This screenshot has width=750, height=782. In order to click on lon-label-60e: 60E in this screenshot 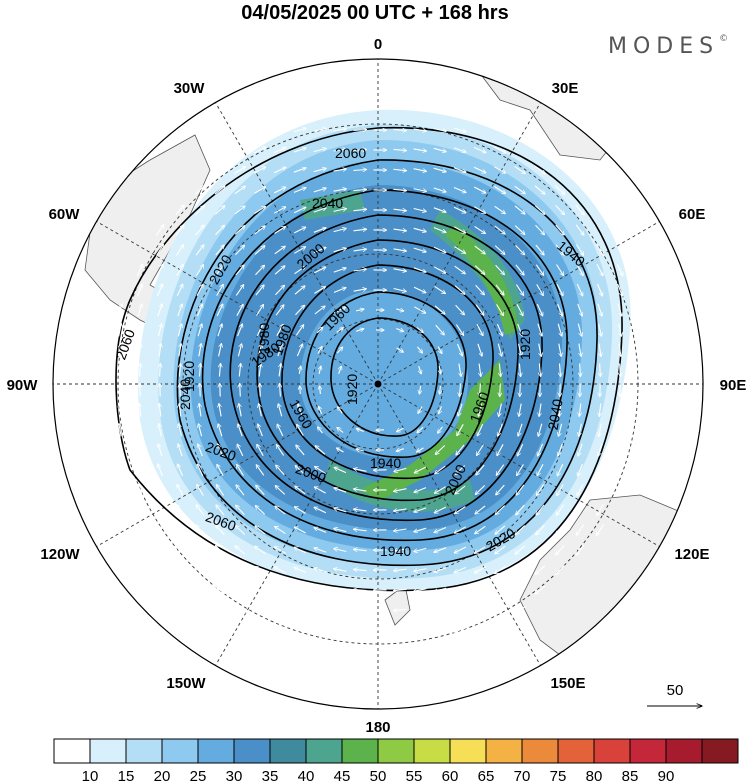, I will do `click(692, 214)`.